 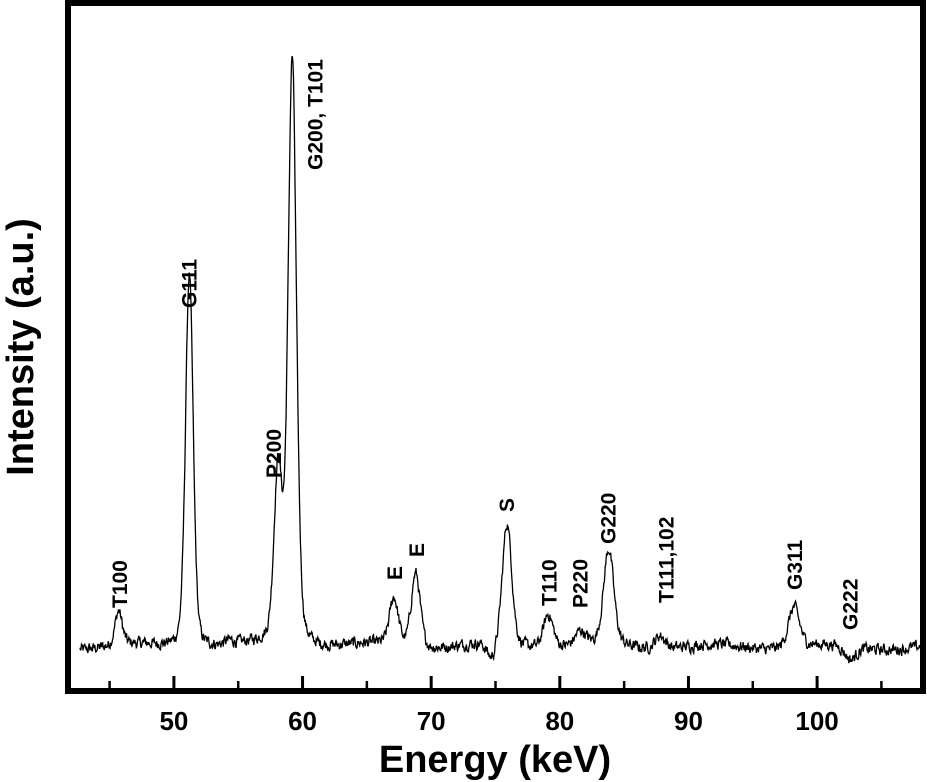 I want to click on x-tick-label: 90, so click(x=688, y=721).